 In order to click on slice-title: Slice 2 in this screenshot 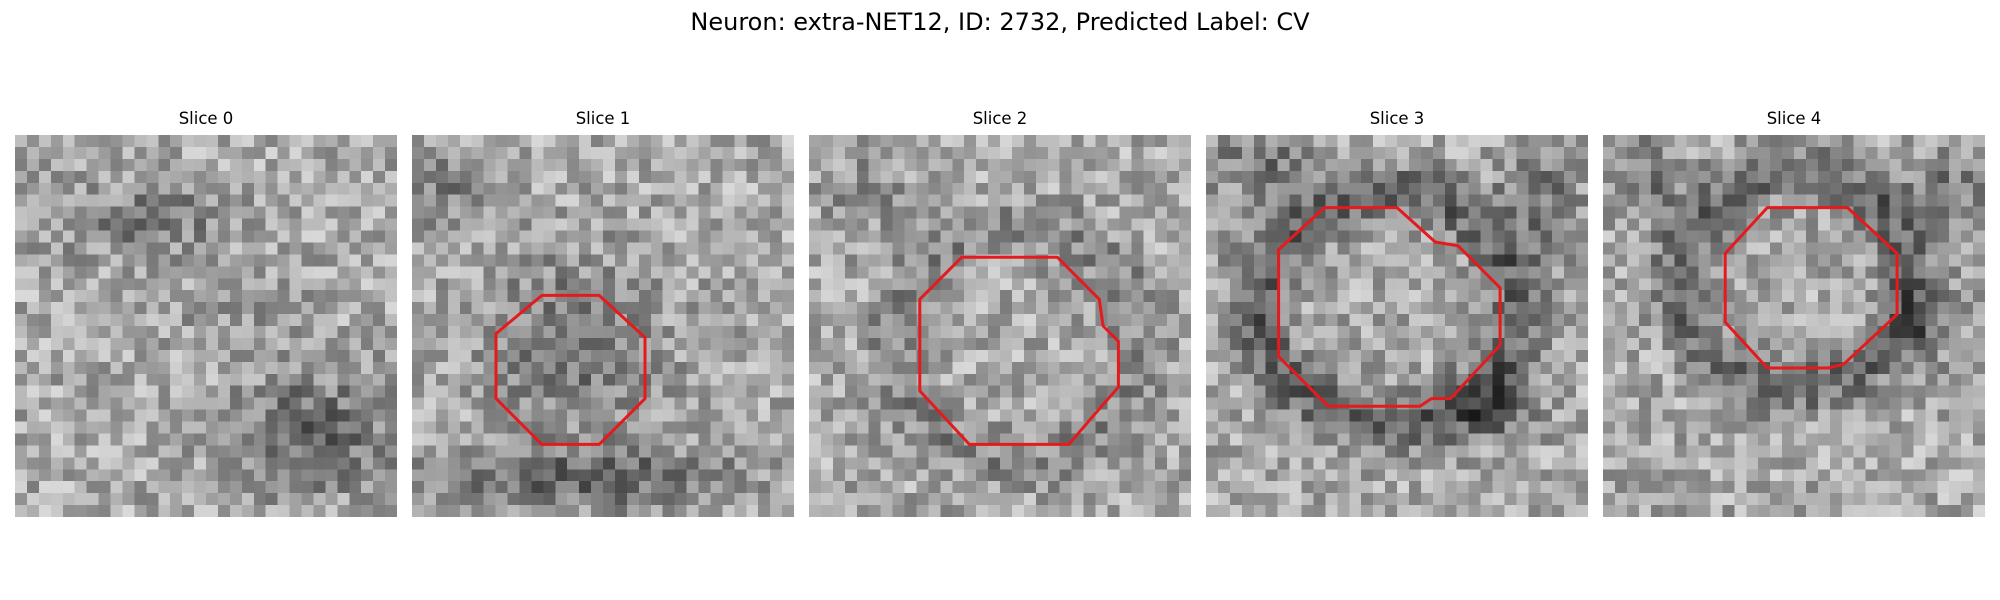, I will do `click(1000, 118)`.